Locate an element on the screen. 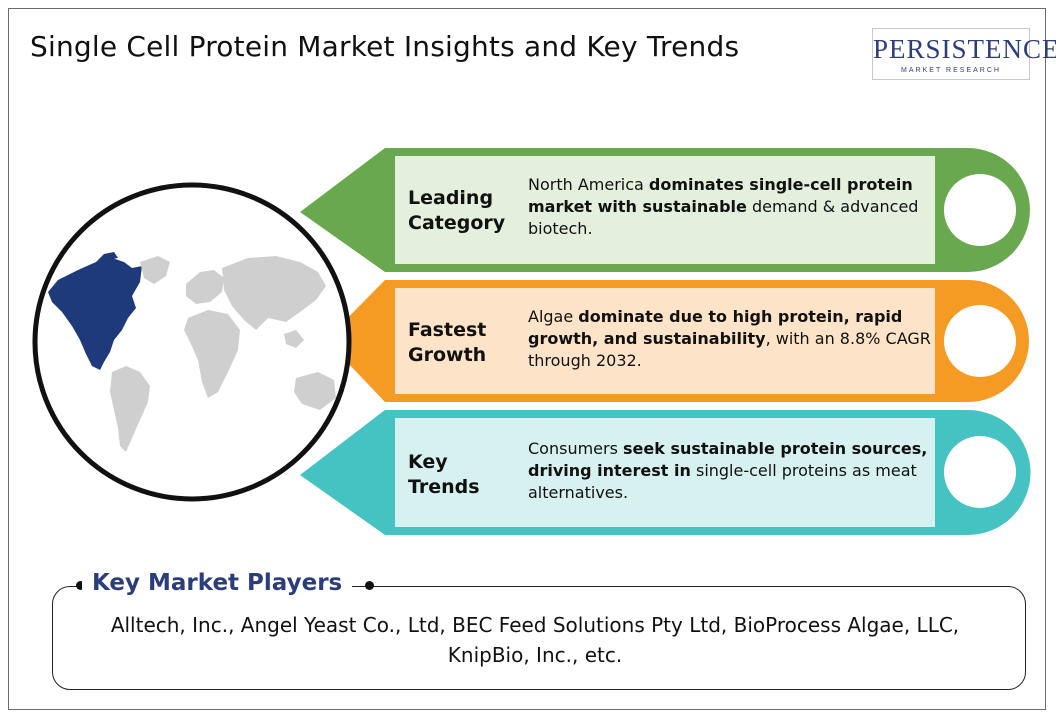  panel-teal is located at coordinates (665, 472).